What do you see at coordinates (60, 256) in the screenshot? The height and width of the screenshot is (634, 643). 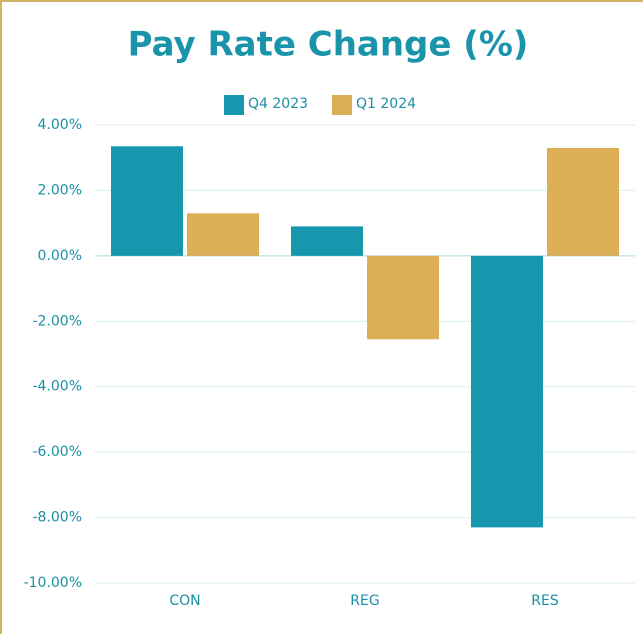 I see `y-tick-label: 0.00%` at bounding box center [60, 256].